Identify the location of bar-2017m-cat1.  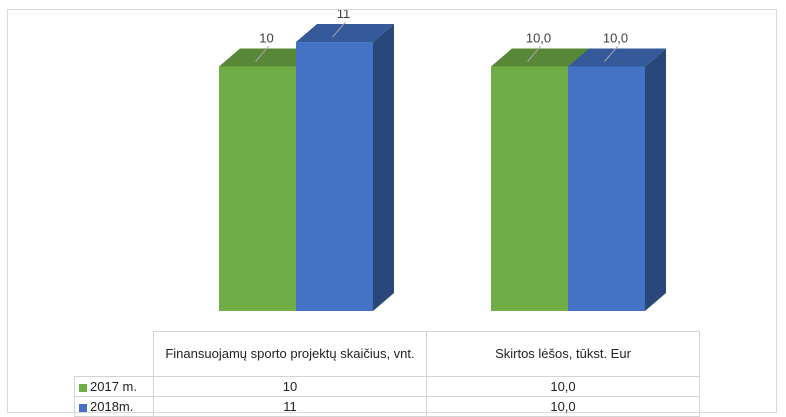
(529, 188).